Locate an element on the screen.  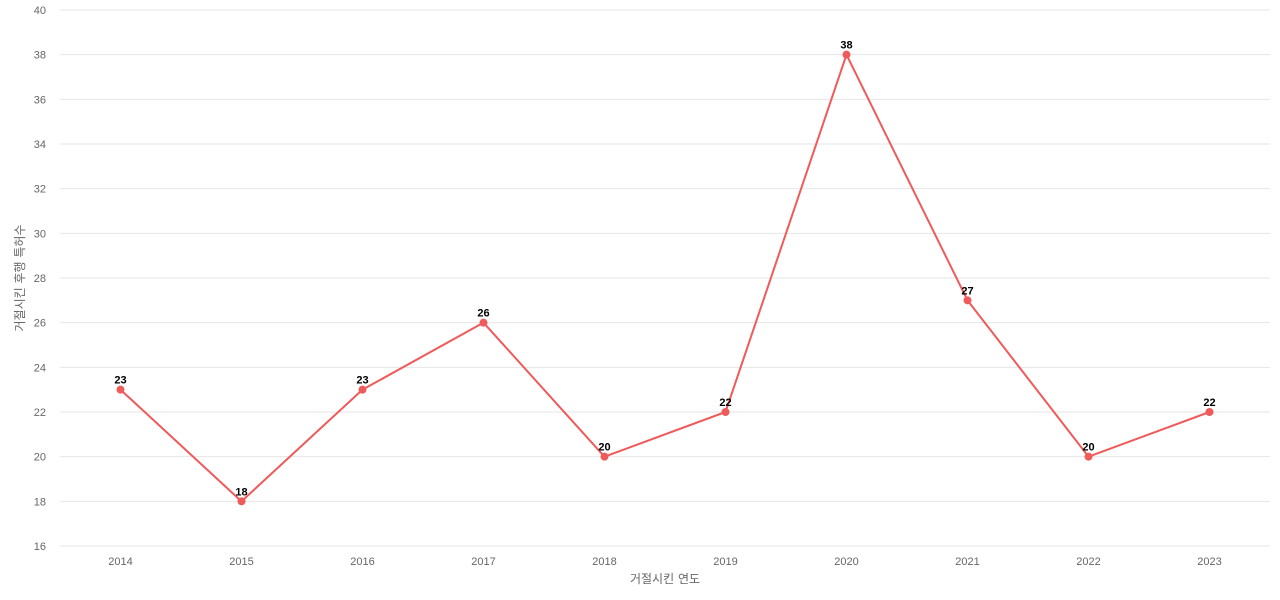
y-tick-label: 36 is located at coordinates (40, 100).